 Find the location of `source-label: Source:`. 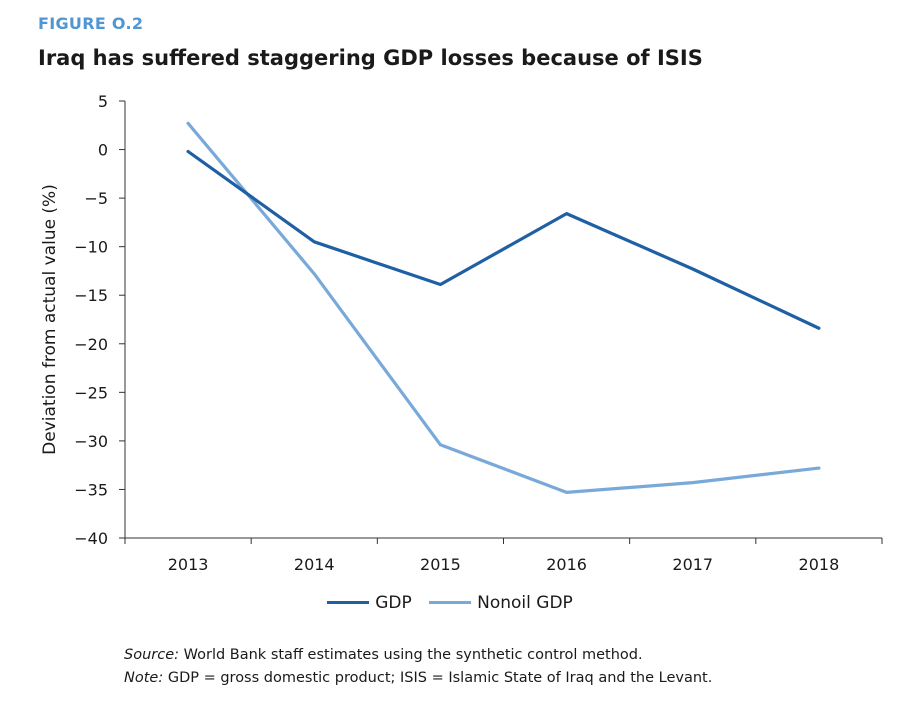

source-label: Source: is located at coordinates (152, 655).